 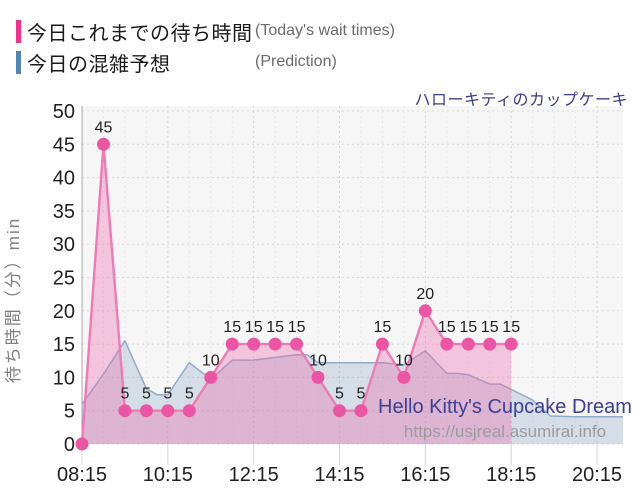 What do you see at coordinates (64, 212) in the screenshot?
I see `y-tick-label: 35` at bounding box center [64, 212].